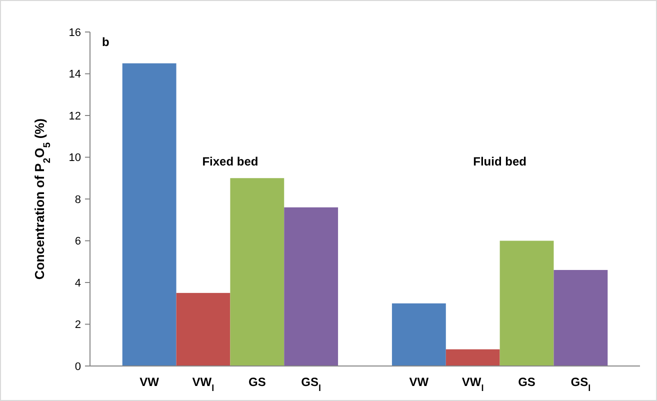 This screenshot has height=401, width=657. What do you see at coordinates (74, 74) in the screenshot?
I see `y-tick-label: 14` at bounding box center [74, 74].